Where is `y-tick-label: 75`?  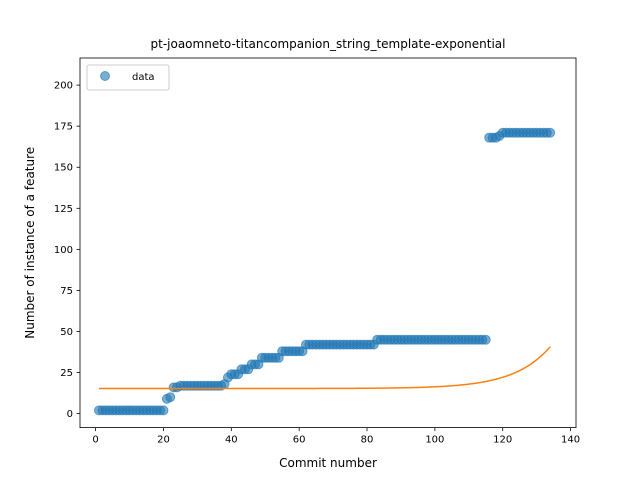 y-tick-label: 75 is located at coordinates (66, 291).